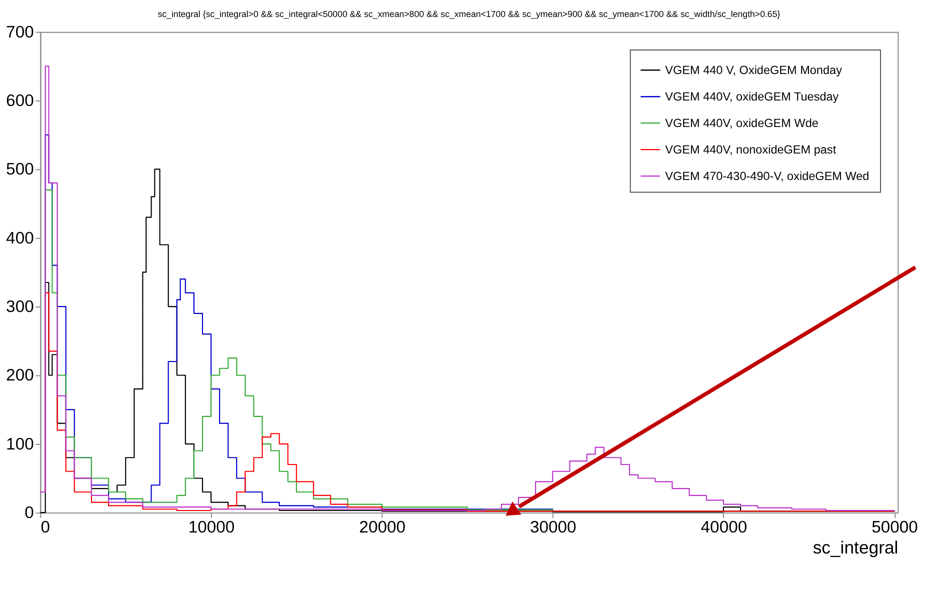  I want to click on y-tick-label: 600, so click(20, 100).